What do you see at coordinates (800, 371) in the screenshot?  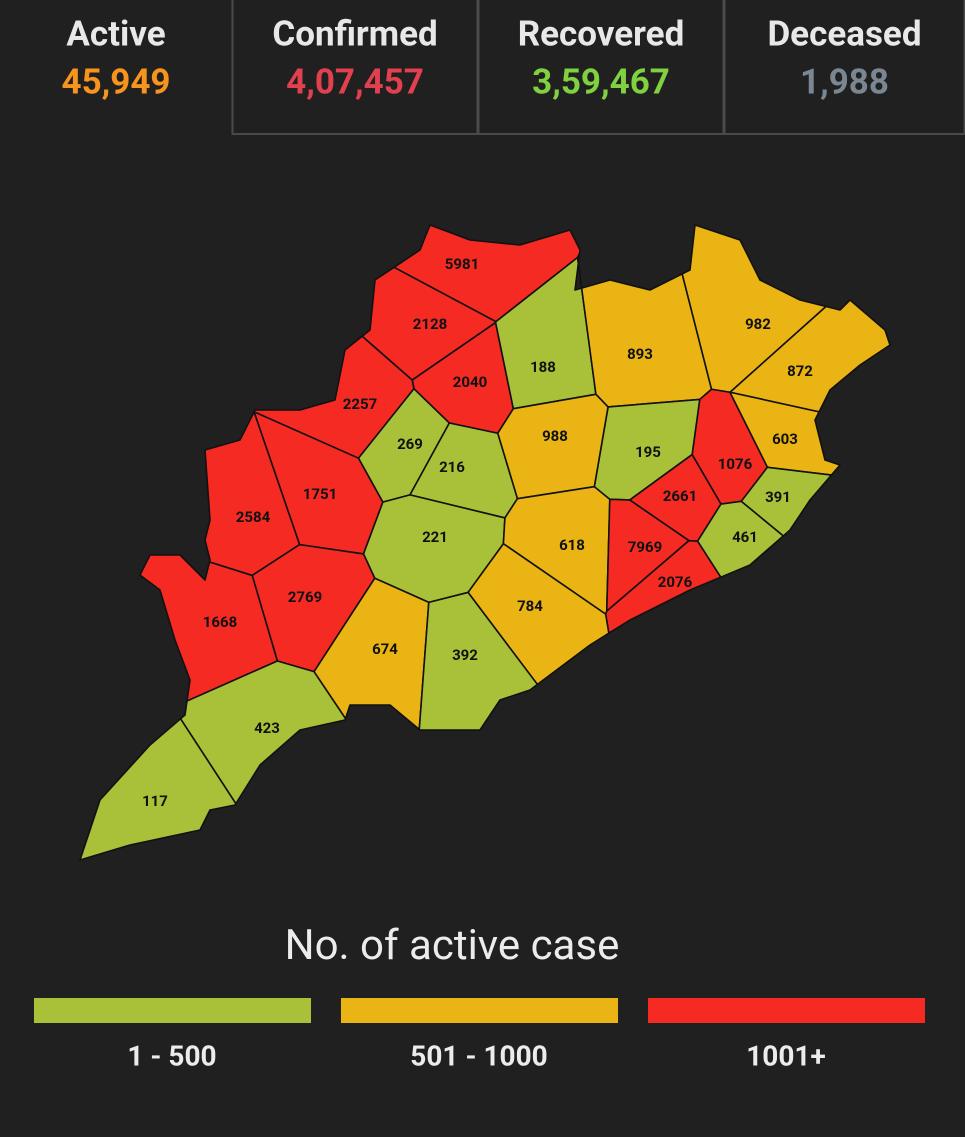 I see `district-label: 872` at bounding box center [800, 371].